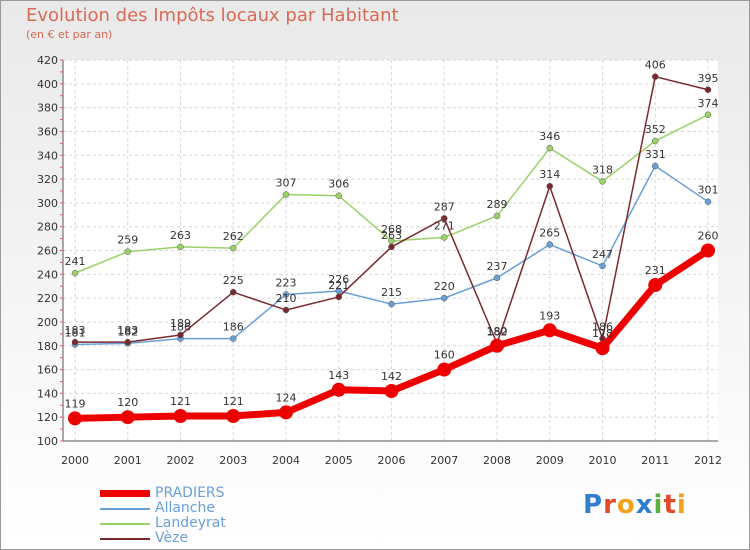 The image size is (750, 550). What do you see at coordinates (549, 136) in the screenshot?
I see `data-label: 346` at bounding box center [549, 136].